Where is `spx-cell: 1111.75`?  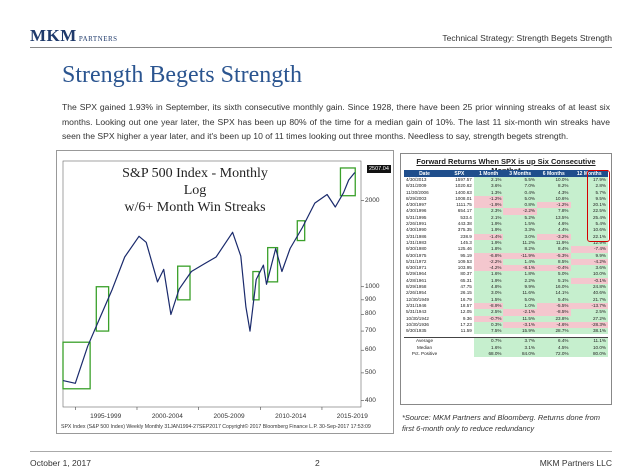
spx-cell: 1111.75 is located at coordinates (464, 205).